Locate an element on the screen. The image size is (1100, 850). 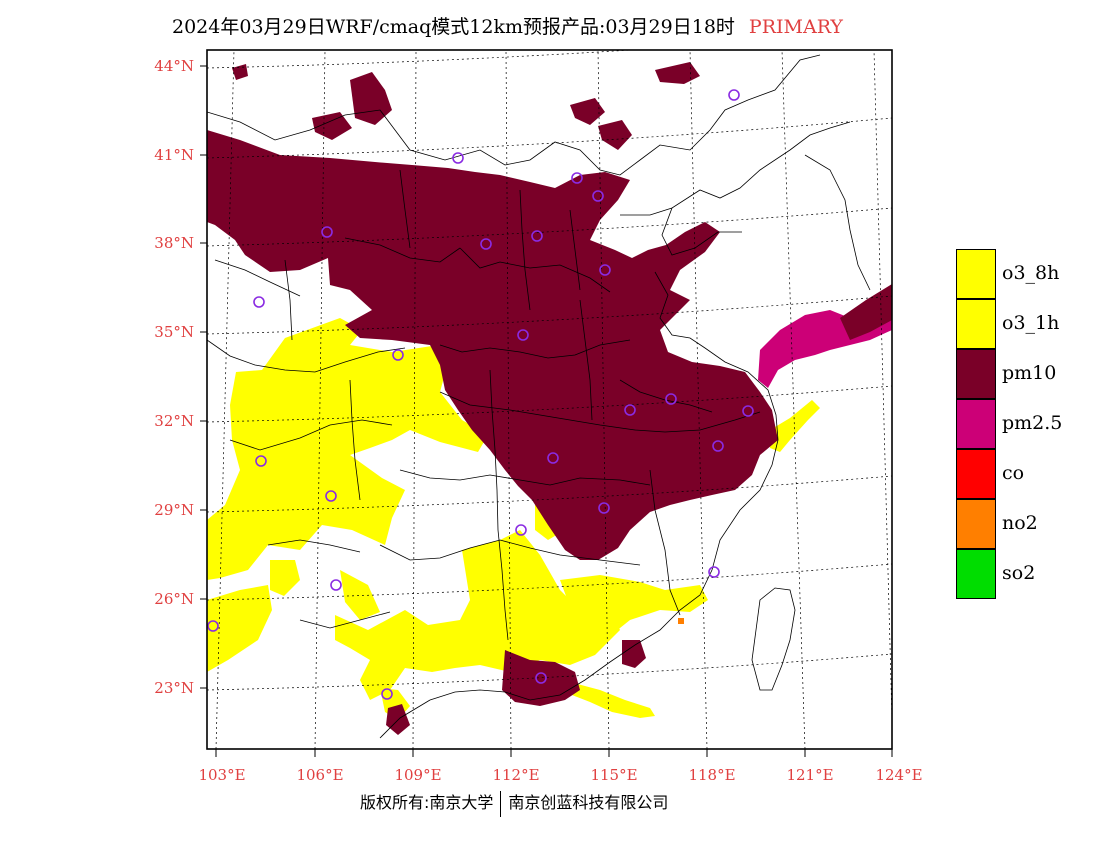
lat-label: 26°N is located at coordinates (174, 599).